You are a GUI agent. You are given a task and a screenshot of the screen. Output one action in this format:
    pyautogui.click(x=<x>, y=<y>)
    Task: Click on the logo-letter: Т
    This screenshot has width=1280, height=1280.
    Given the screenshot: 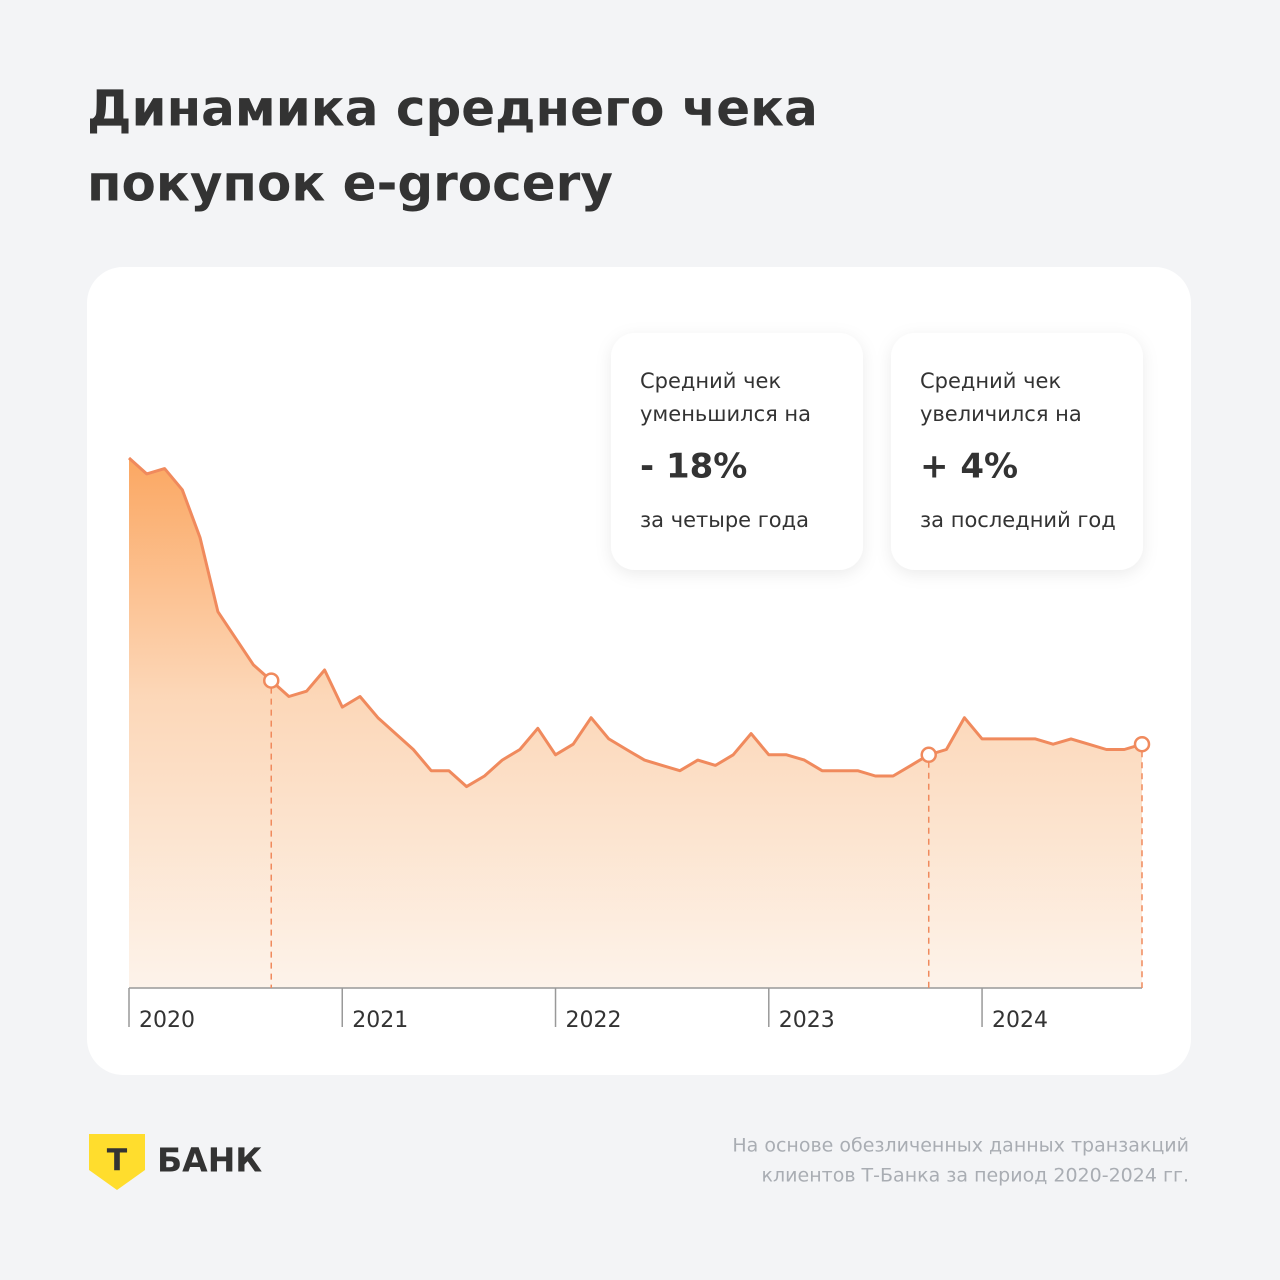 What is the action you would take?
    pyautogui.click(x=117, y=1161)
    